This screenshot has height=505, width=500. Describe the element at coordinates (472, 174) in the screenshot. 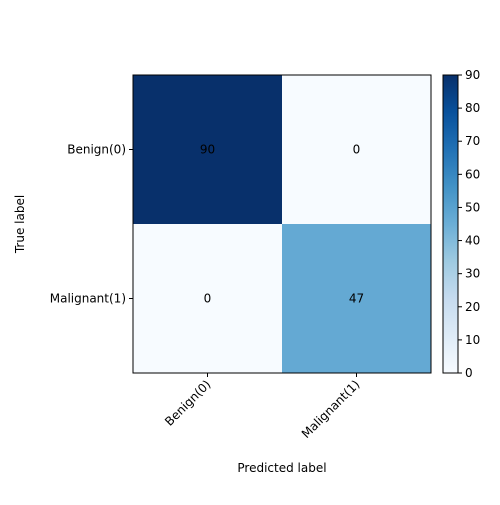

I see `colorbar-tick-label: 60` at that location.